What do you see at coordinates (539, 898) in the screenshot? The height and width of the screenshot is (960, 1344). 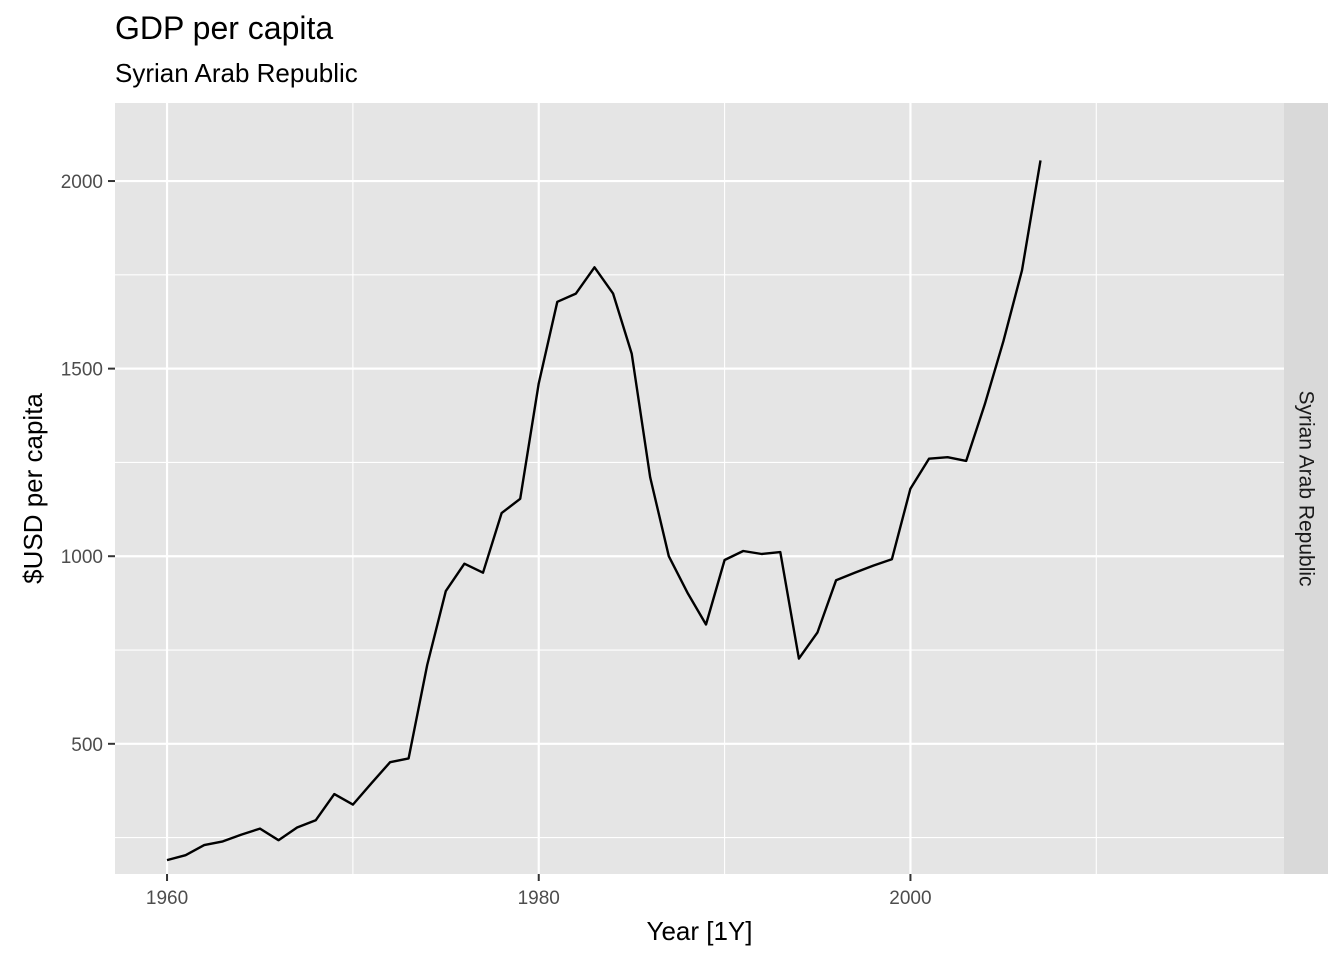 I see `x-tick-label: 1980` at bounding box center [539, 898].